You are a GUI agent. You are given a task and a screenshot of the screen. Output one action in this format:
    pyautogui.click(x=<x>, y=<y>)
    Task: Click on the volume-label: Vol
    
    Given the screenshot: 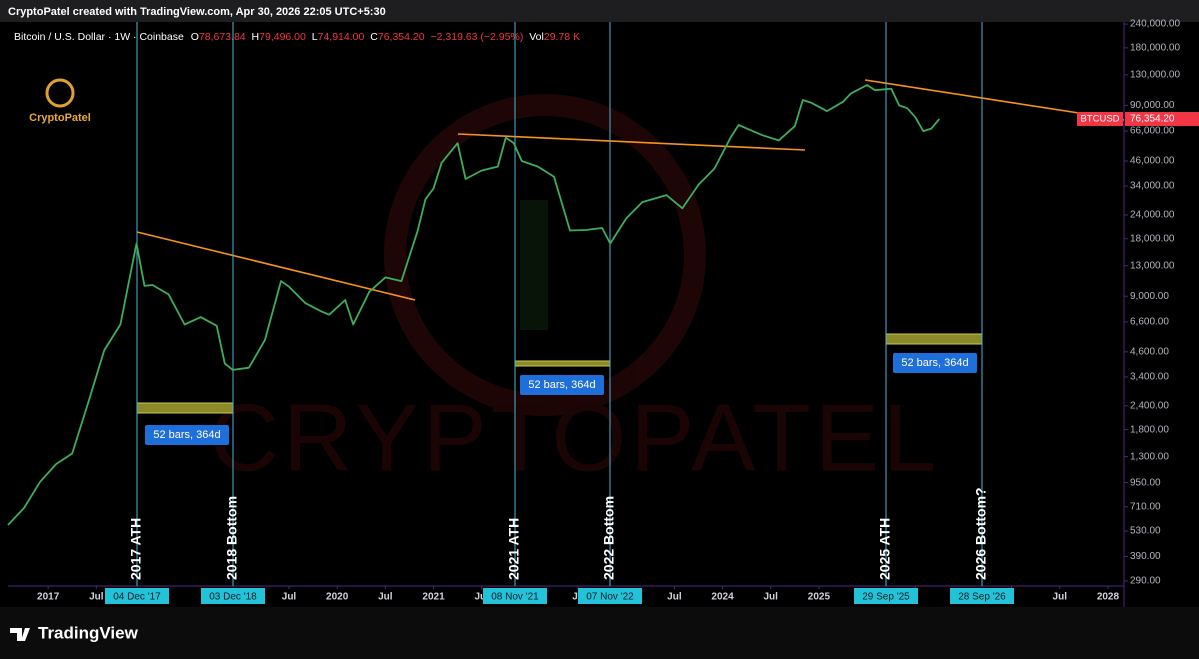 What is the action you would take?
    pyautogui.click(x=536, y=37)
    